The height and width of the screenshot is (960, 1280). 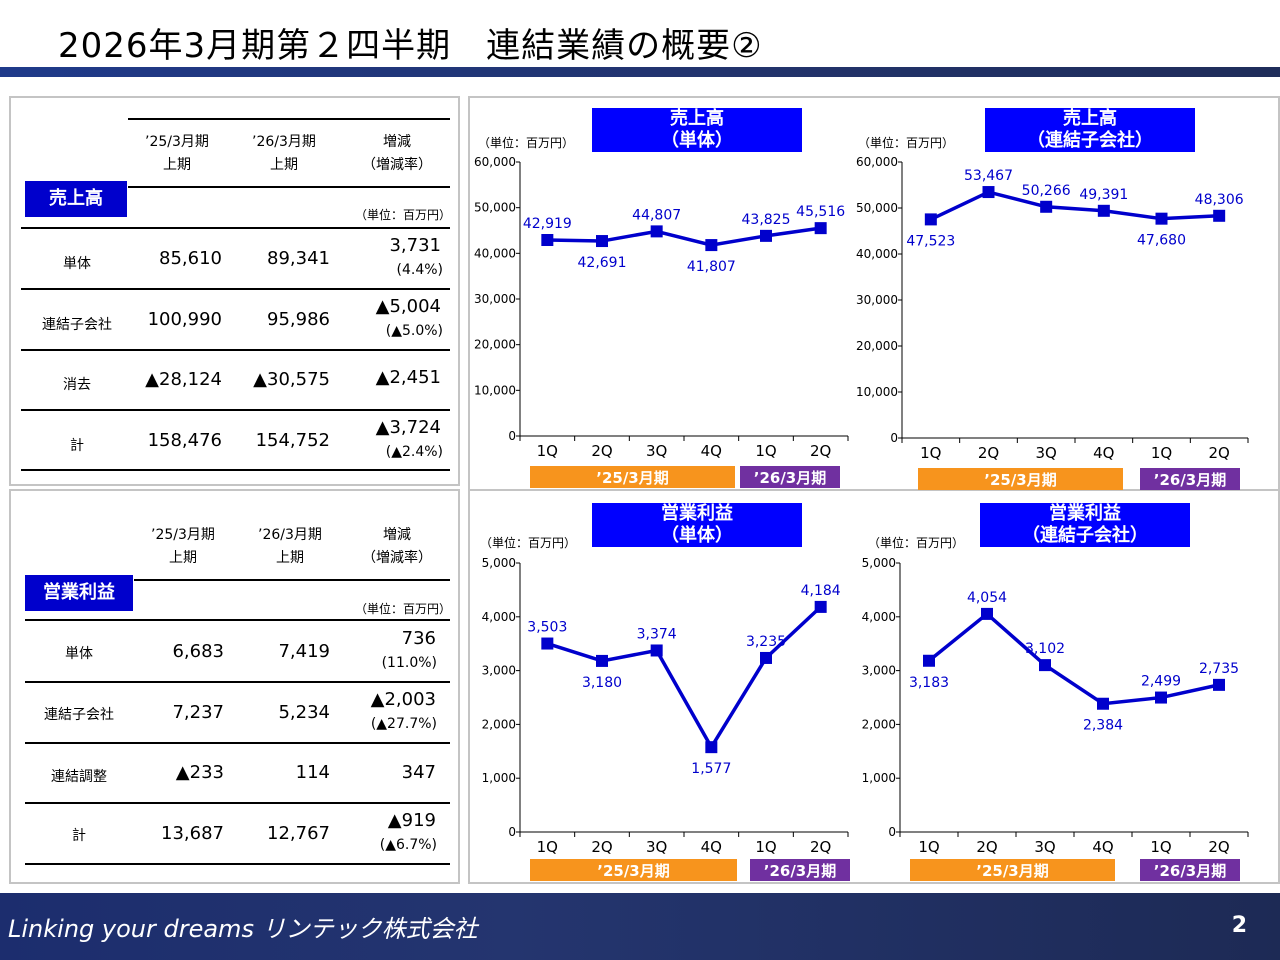 What do you see at coordinates (879, 778) in the screenshot?
I see `y-tick-label: 1,000` at bounding box center [879, 778].